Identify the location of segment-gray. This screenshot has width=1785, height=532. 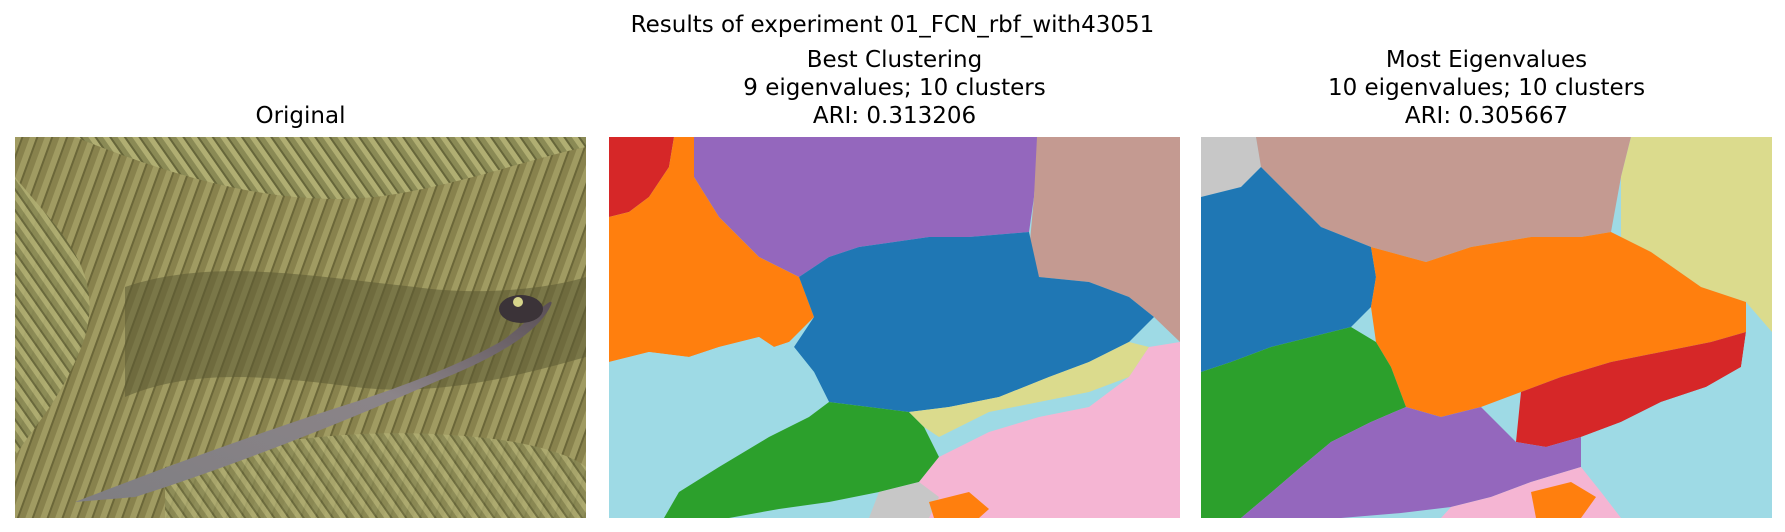
(904, 500).